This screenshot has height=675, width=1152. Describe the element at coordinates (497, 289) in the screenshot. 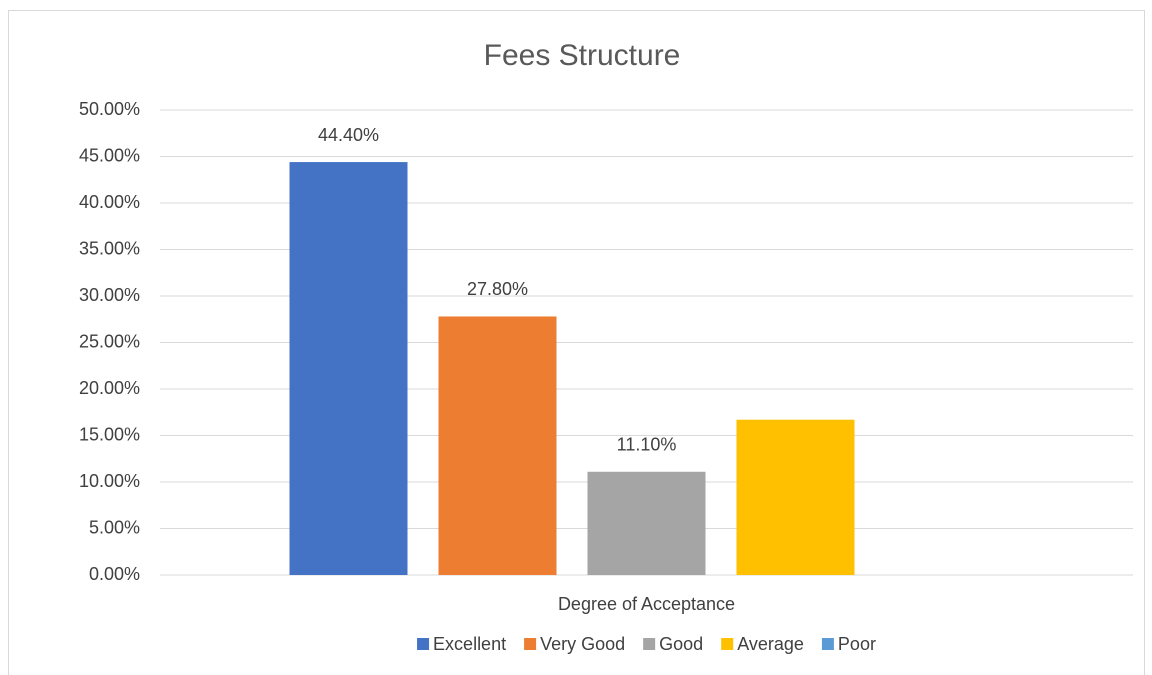

I see `data-label: 27.80%` at that location.